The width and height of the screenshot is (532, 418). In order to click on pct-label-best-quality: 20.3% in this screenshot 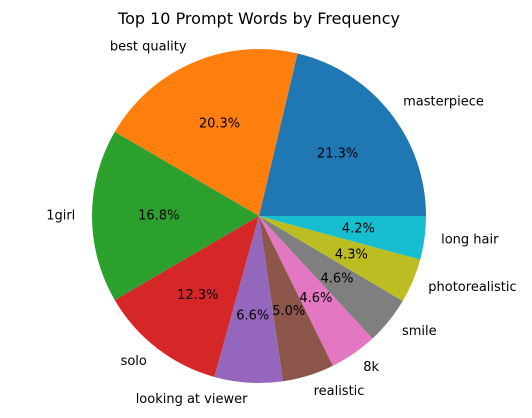, I will do `click(219, 123)`.